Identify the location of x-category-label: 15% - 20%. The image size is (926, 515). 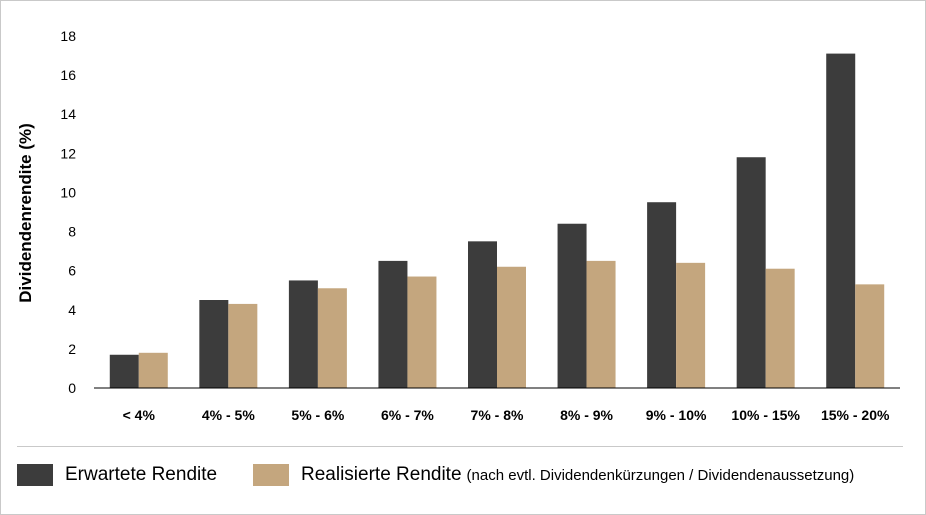
(855, 415).